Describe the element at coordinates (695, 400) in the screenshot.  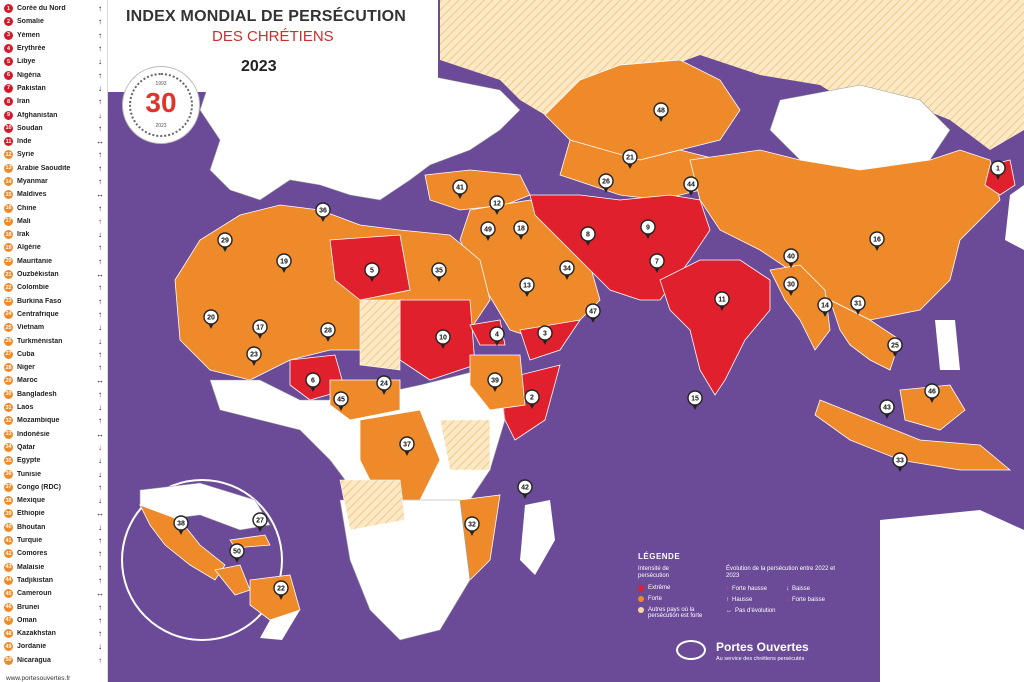
I see `map-pin: 15` at that location.